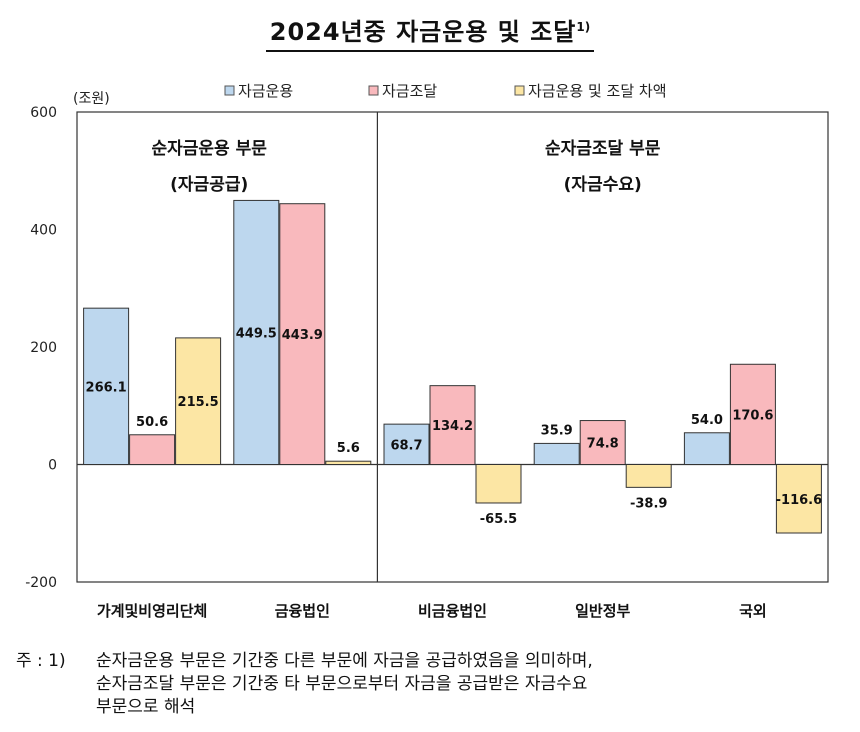  What do you see at coordinates (152, 611) in the screenshot?
I see `x-tick-label-0: 가계및비영리단체` at bounding box center [152, 611].